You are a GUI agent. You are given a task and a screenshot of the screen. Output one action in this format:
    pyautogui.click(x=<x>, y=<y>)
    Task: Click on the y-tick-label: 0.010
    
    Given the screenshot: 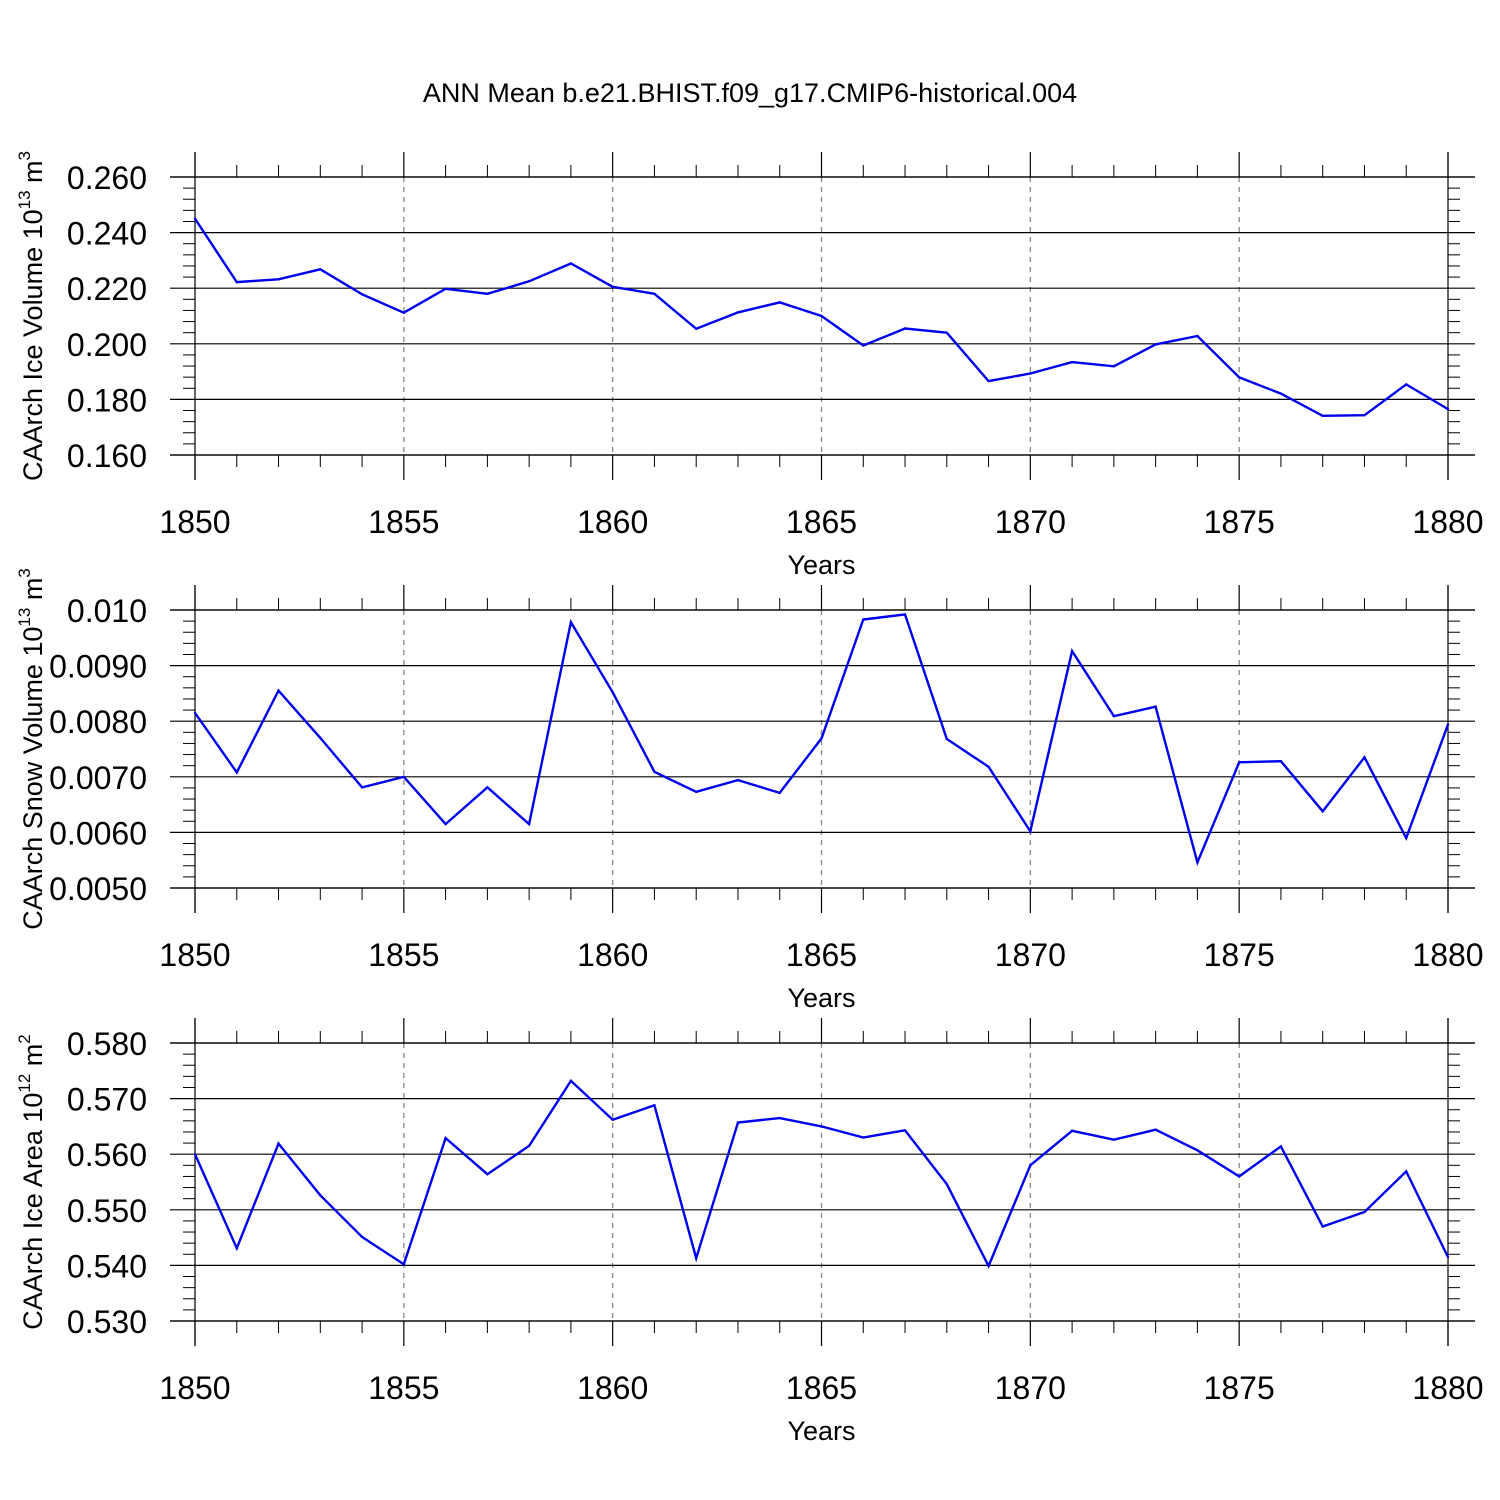 What is the action you would take?
    pyautogui.click(x=107, y=611)
    